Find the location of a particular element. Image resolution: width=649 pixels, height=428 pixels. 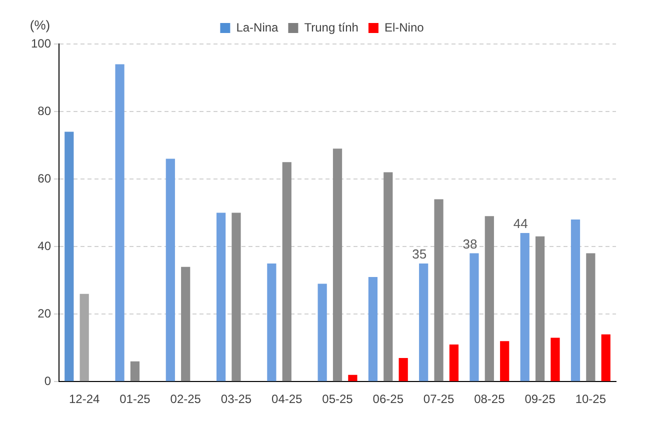

x-tick-label: 03-25 is located at coordinates (236, 399).